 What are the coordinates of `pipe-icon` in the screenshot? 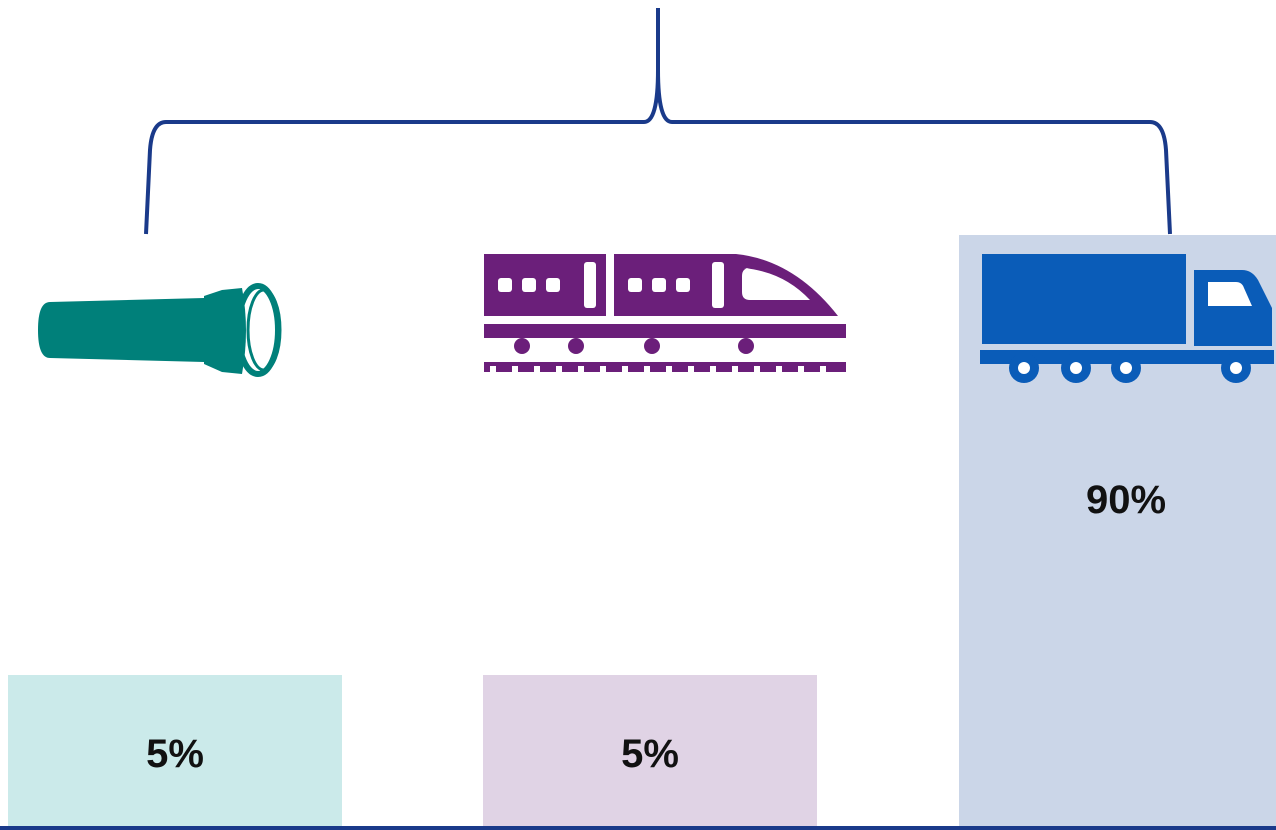 It's located at (160, 330).